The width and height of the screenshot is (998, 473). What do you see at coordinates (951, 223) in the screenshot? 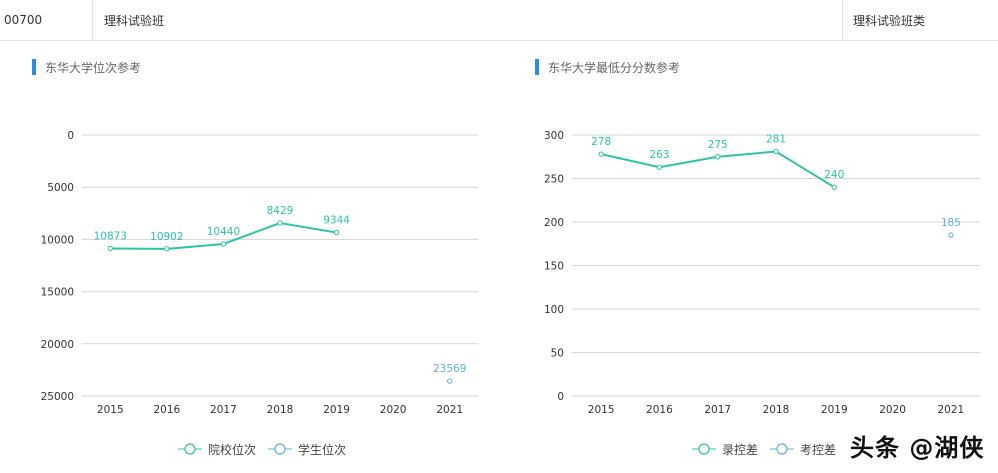
I see `data-point-label: 185` at bounding box center [951, 223].